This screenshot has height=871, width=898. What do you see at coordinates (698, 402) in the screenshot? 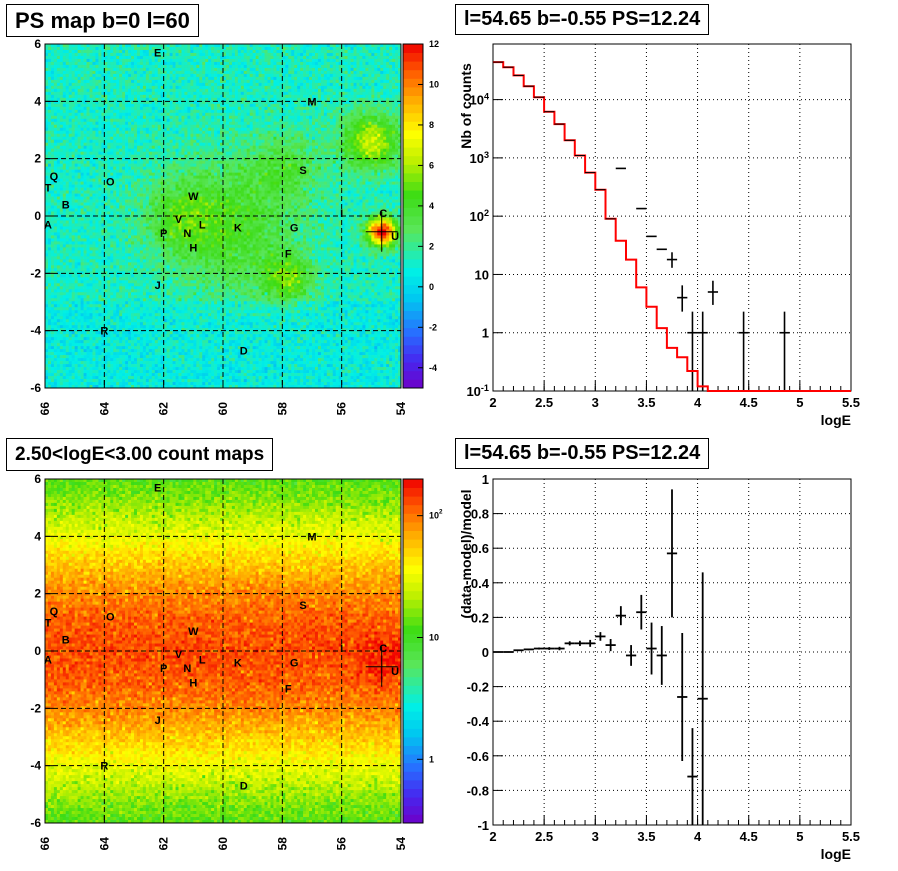
I see `spectrum-tick-label-x: 4` at bounding box center [698, 402].